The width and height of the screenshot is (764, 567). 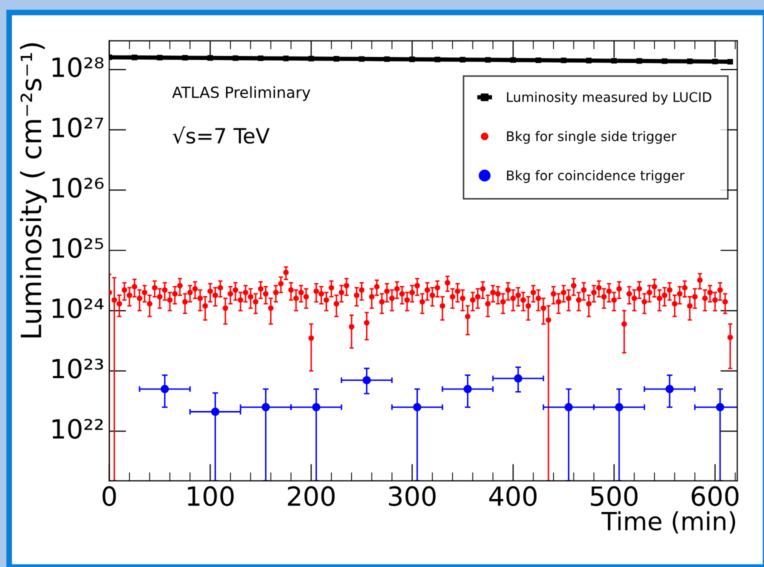 I want to click on x-axis-title: Time (min), so click(x=668, y=522).